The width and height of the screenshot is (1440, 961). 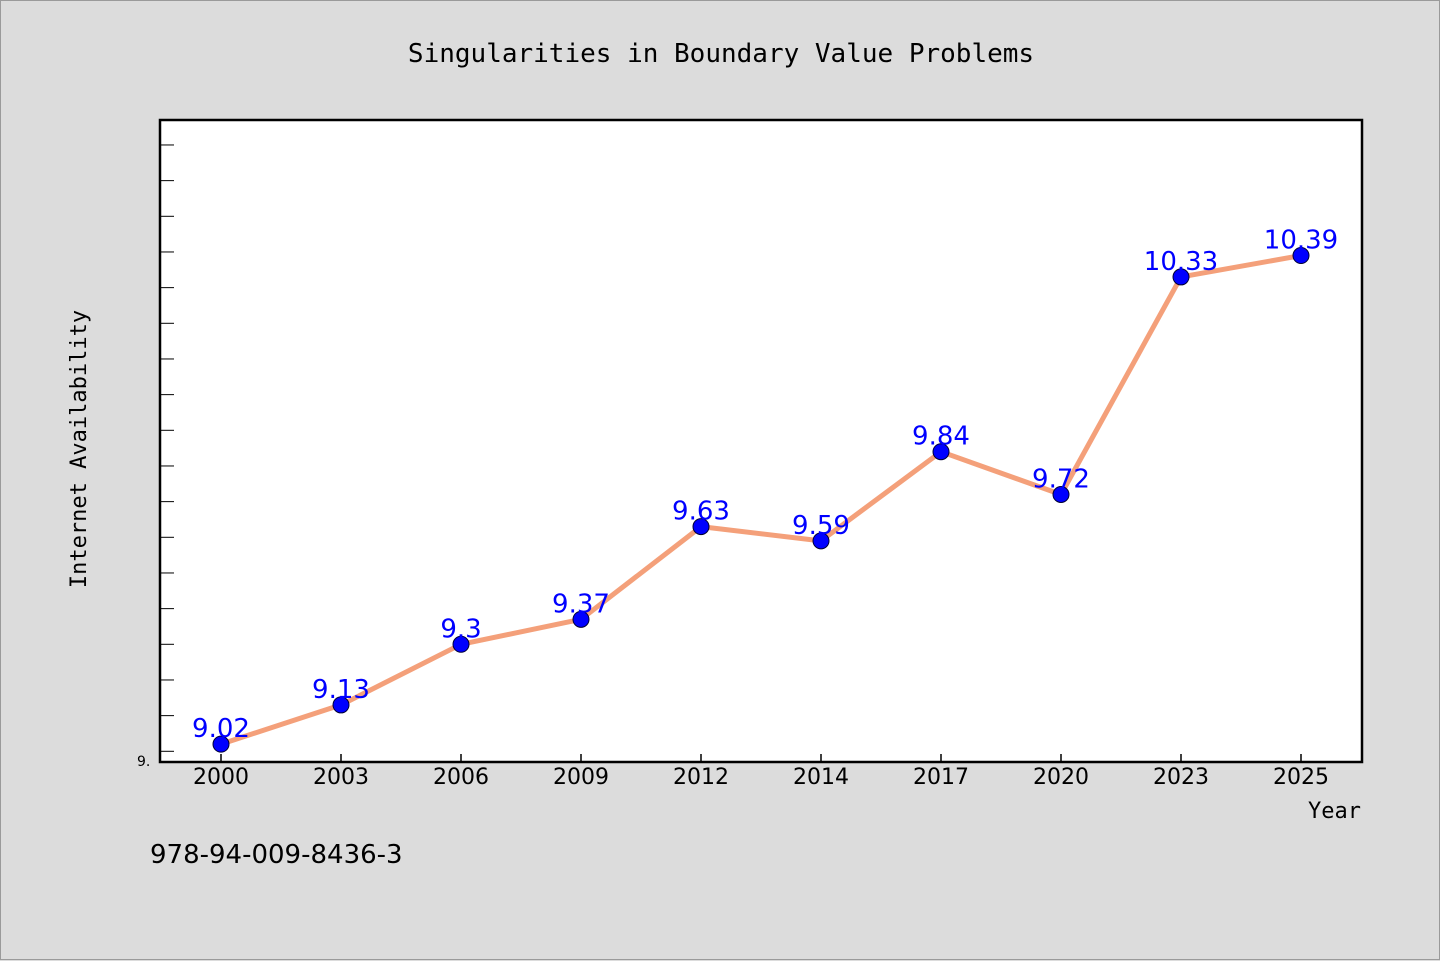 What do you see at coordinates (1061, 777) in the screenshot?
I see `x-tick-label: 2020` at bounding box center [1061, 777].